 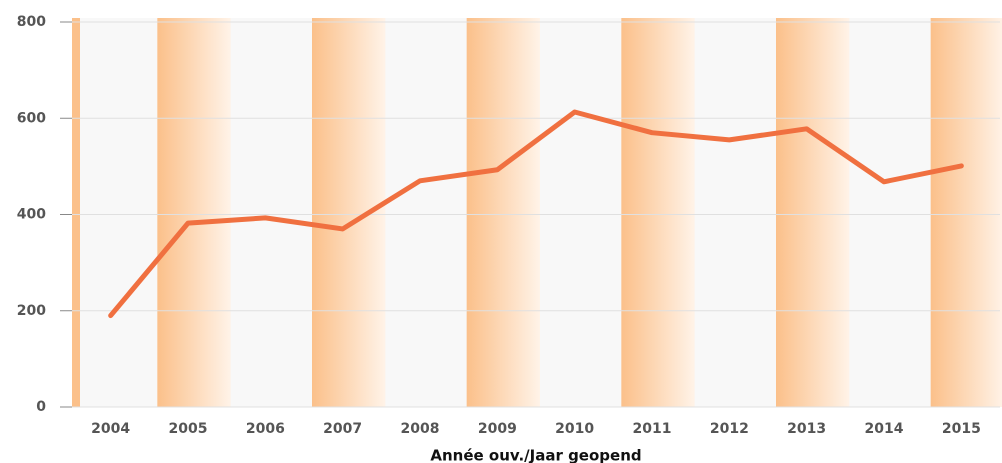 I want to click on x-tick-label: 2005, so click(x=188, y=429).